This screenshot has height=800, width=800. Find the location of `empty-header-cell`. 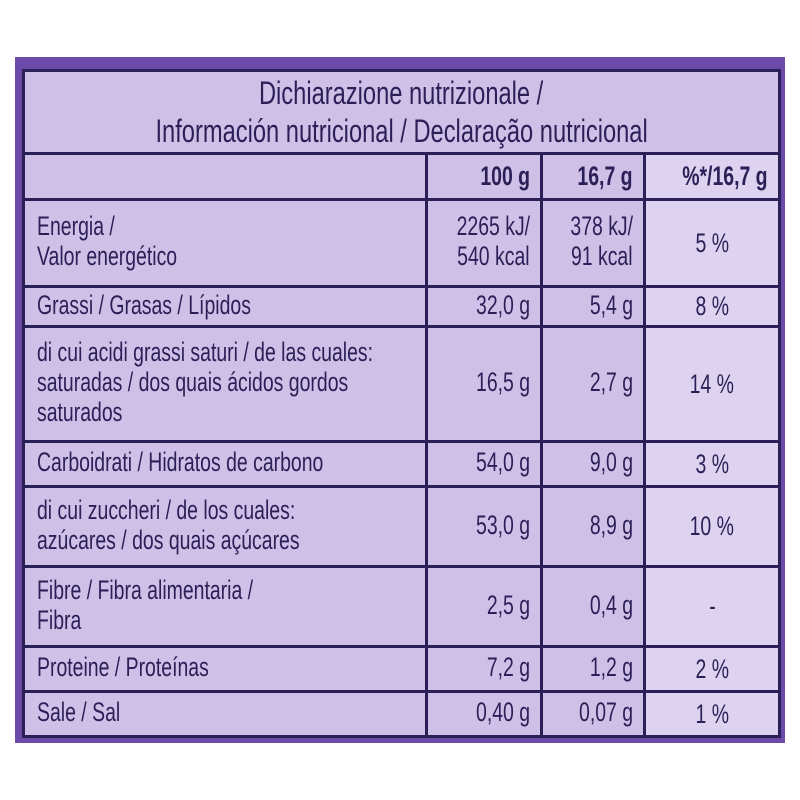

empty-header-cell is located at coordinates (225, 176).